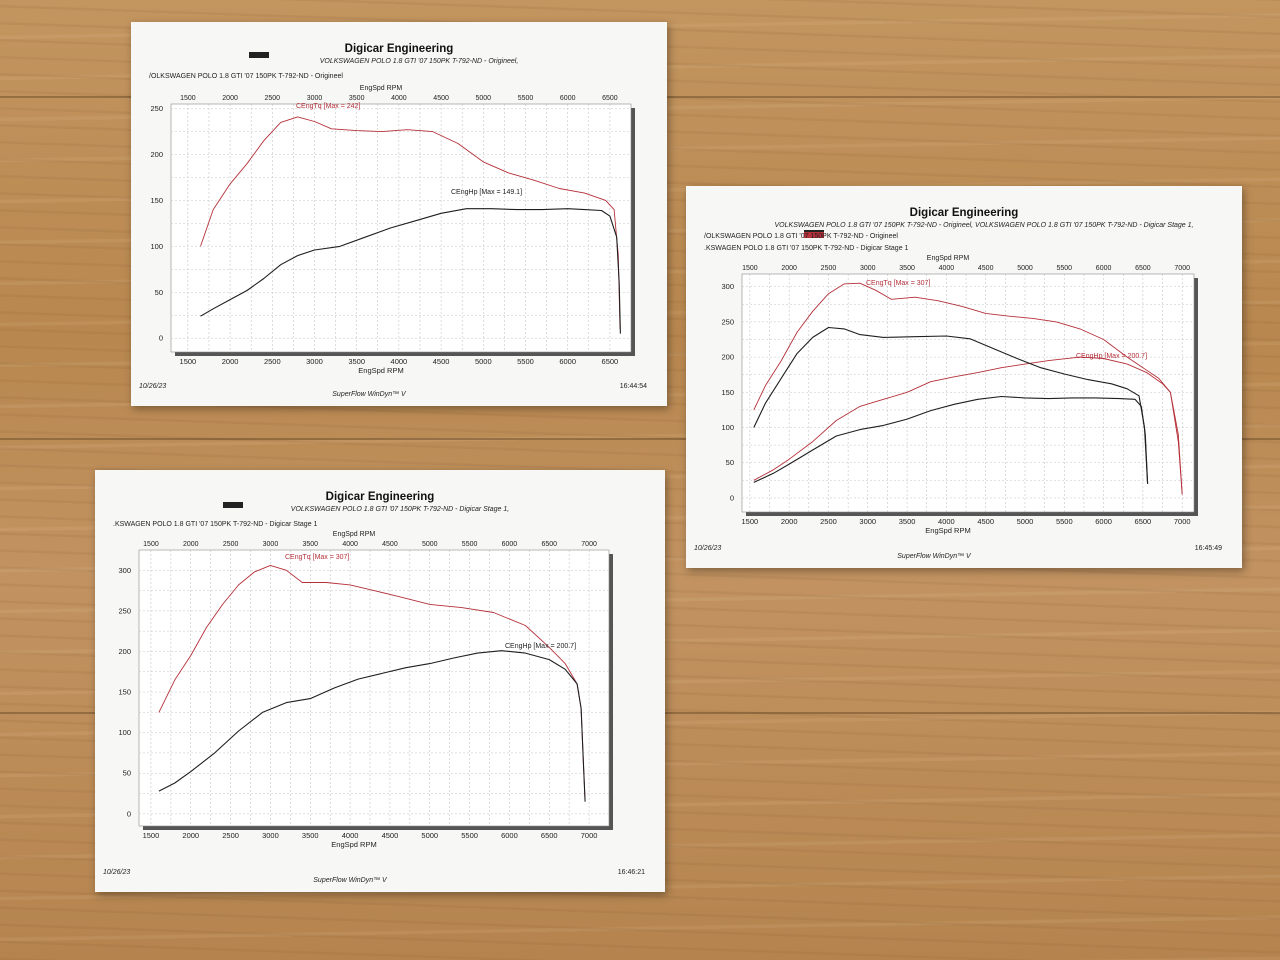  I want to click on print-time: 16:44:54, so click(633, 386).